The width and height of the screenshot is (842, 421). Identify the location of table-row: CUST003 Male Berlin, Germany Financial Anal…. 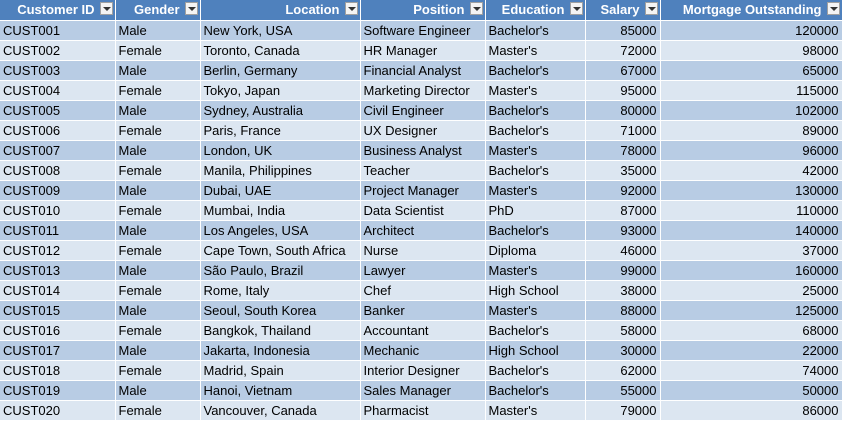
(421, 70).